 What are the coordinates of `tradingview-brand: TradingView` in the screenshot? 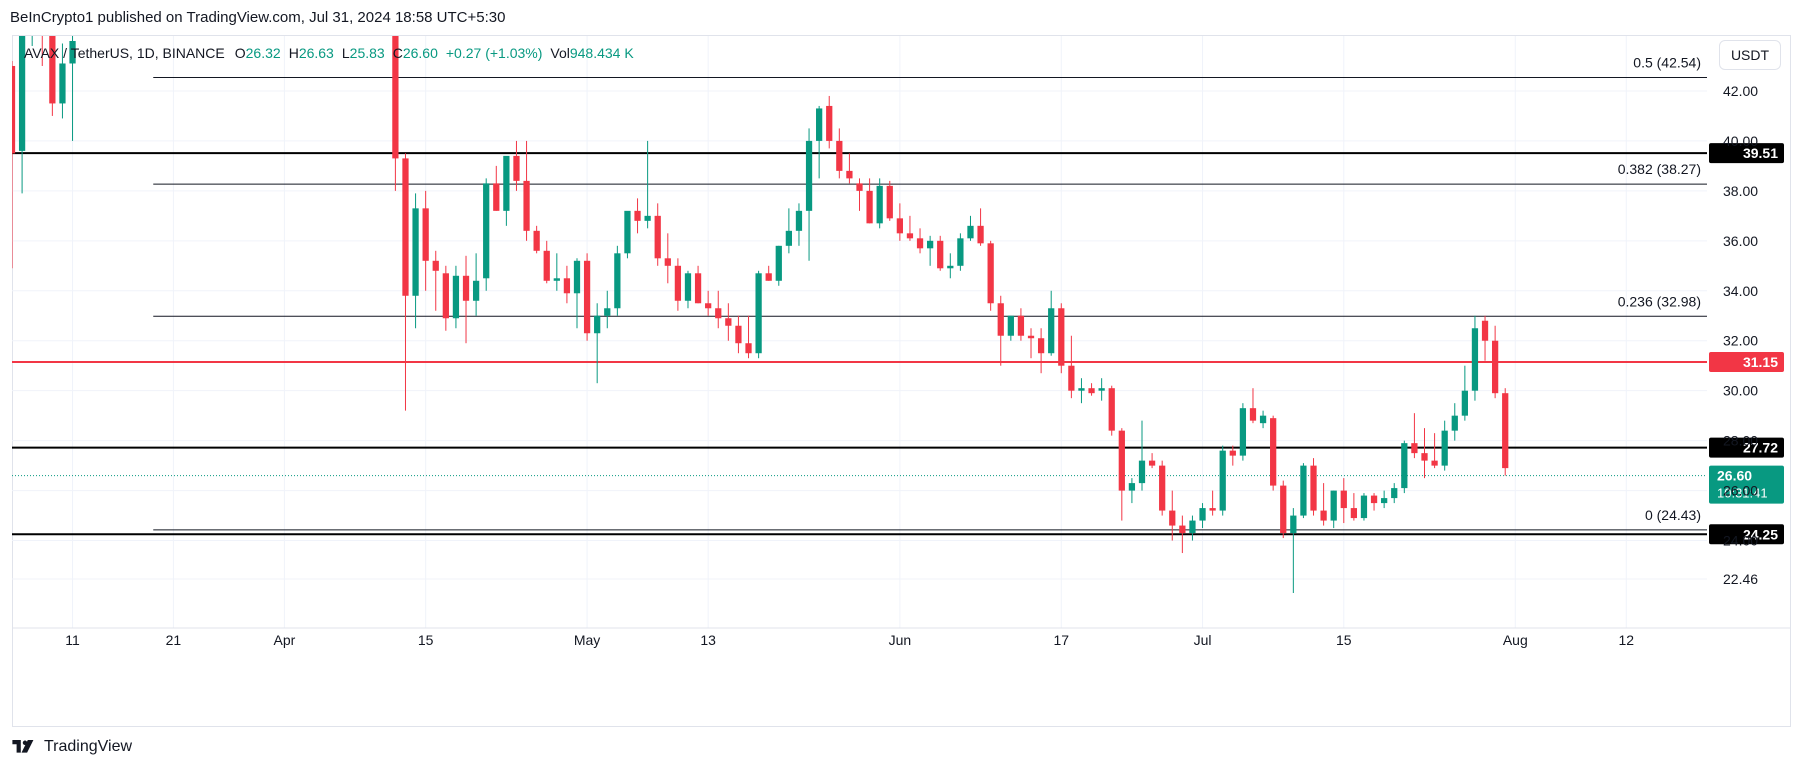 It's located at (72, 747).